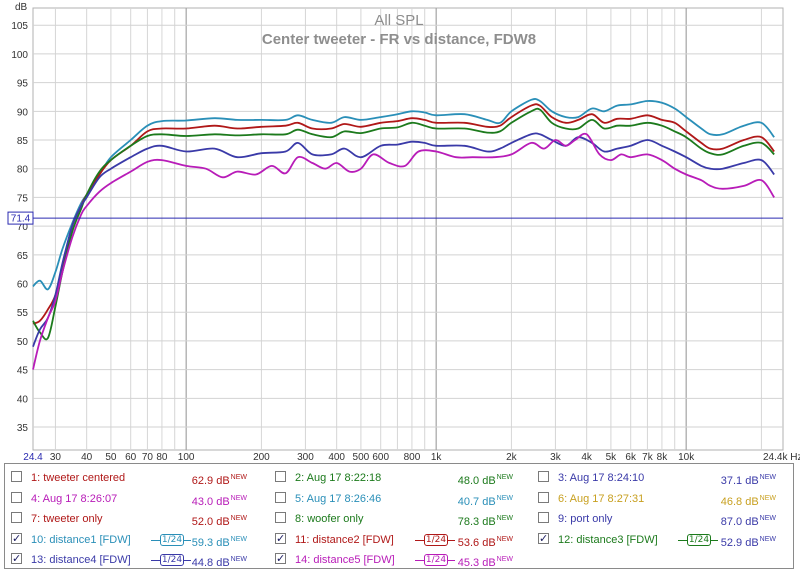 Image resolution: width=800 pixels, height=573 pixels. I want to click on legend-entry: 11: distance2 [FDW] 1/24 53.6 dBNEW, so click(394, 539).